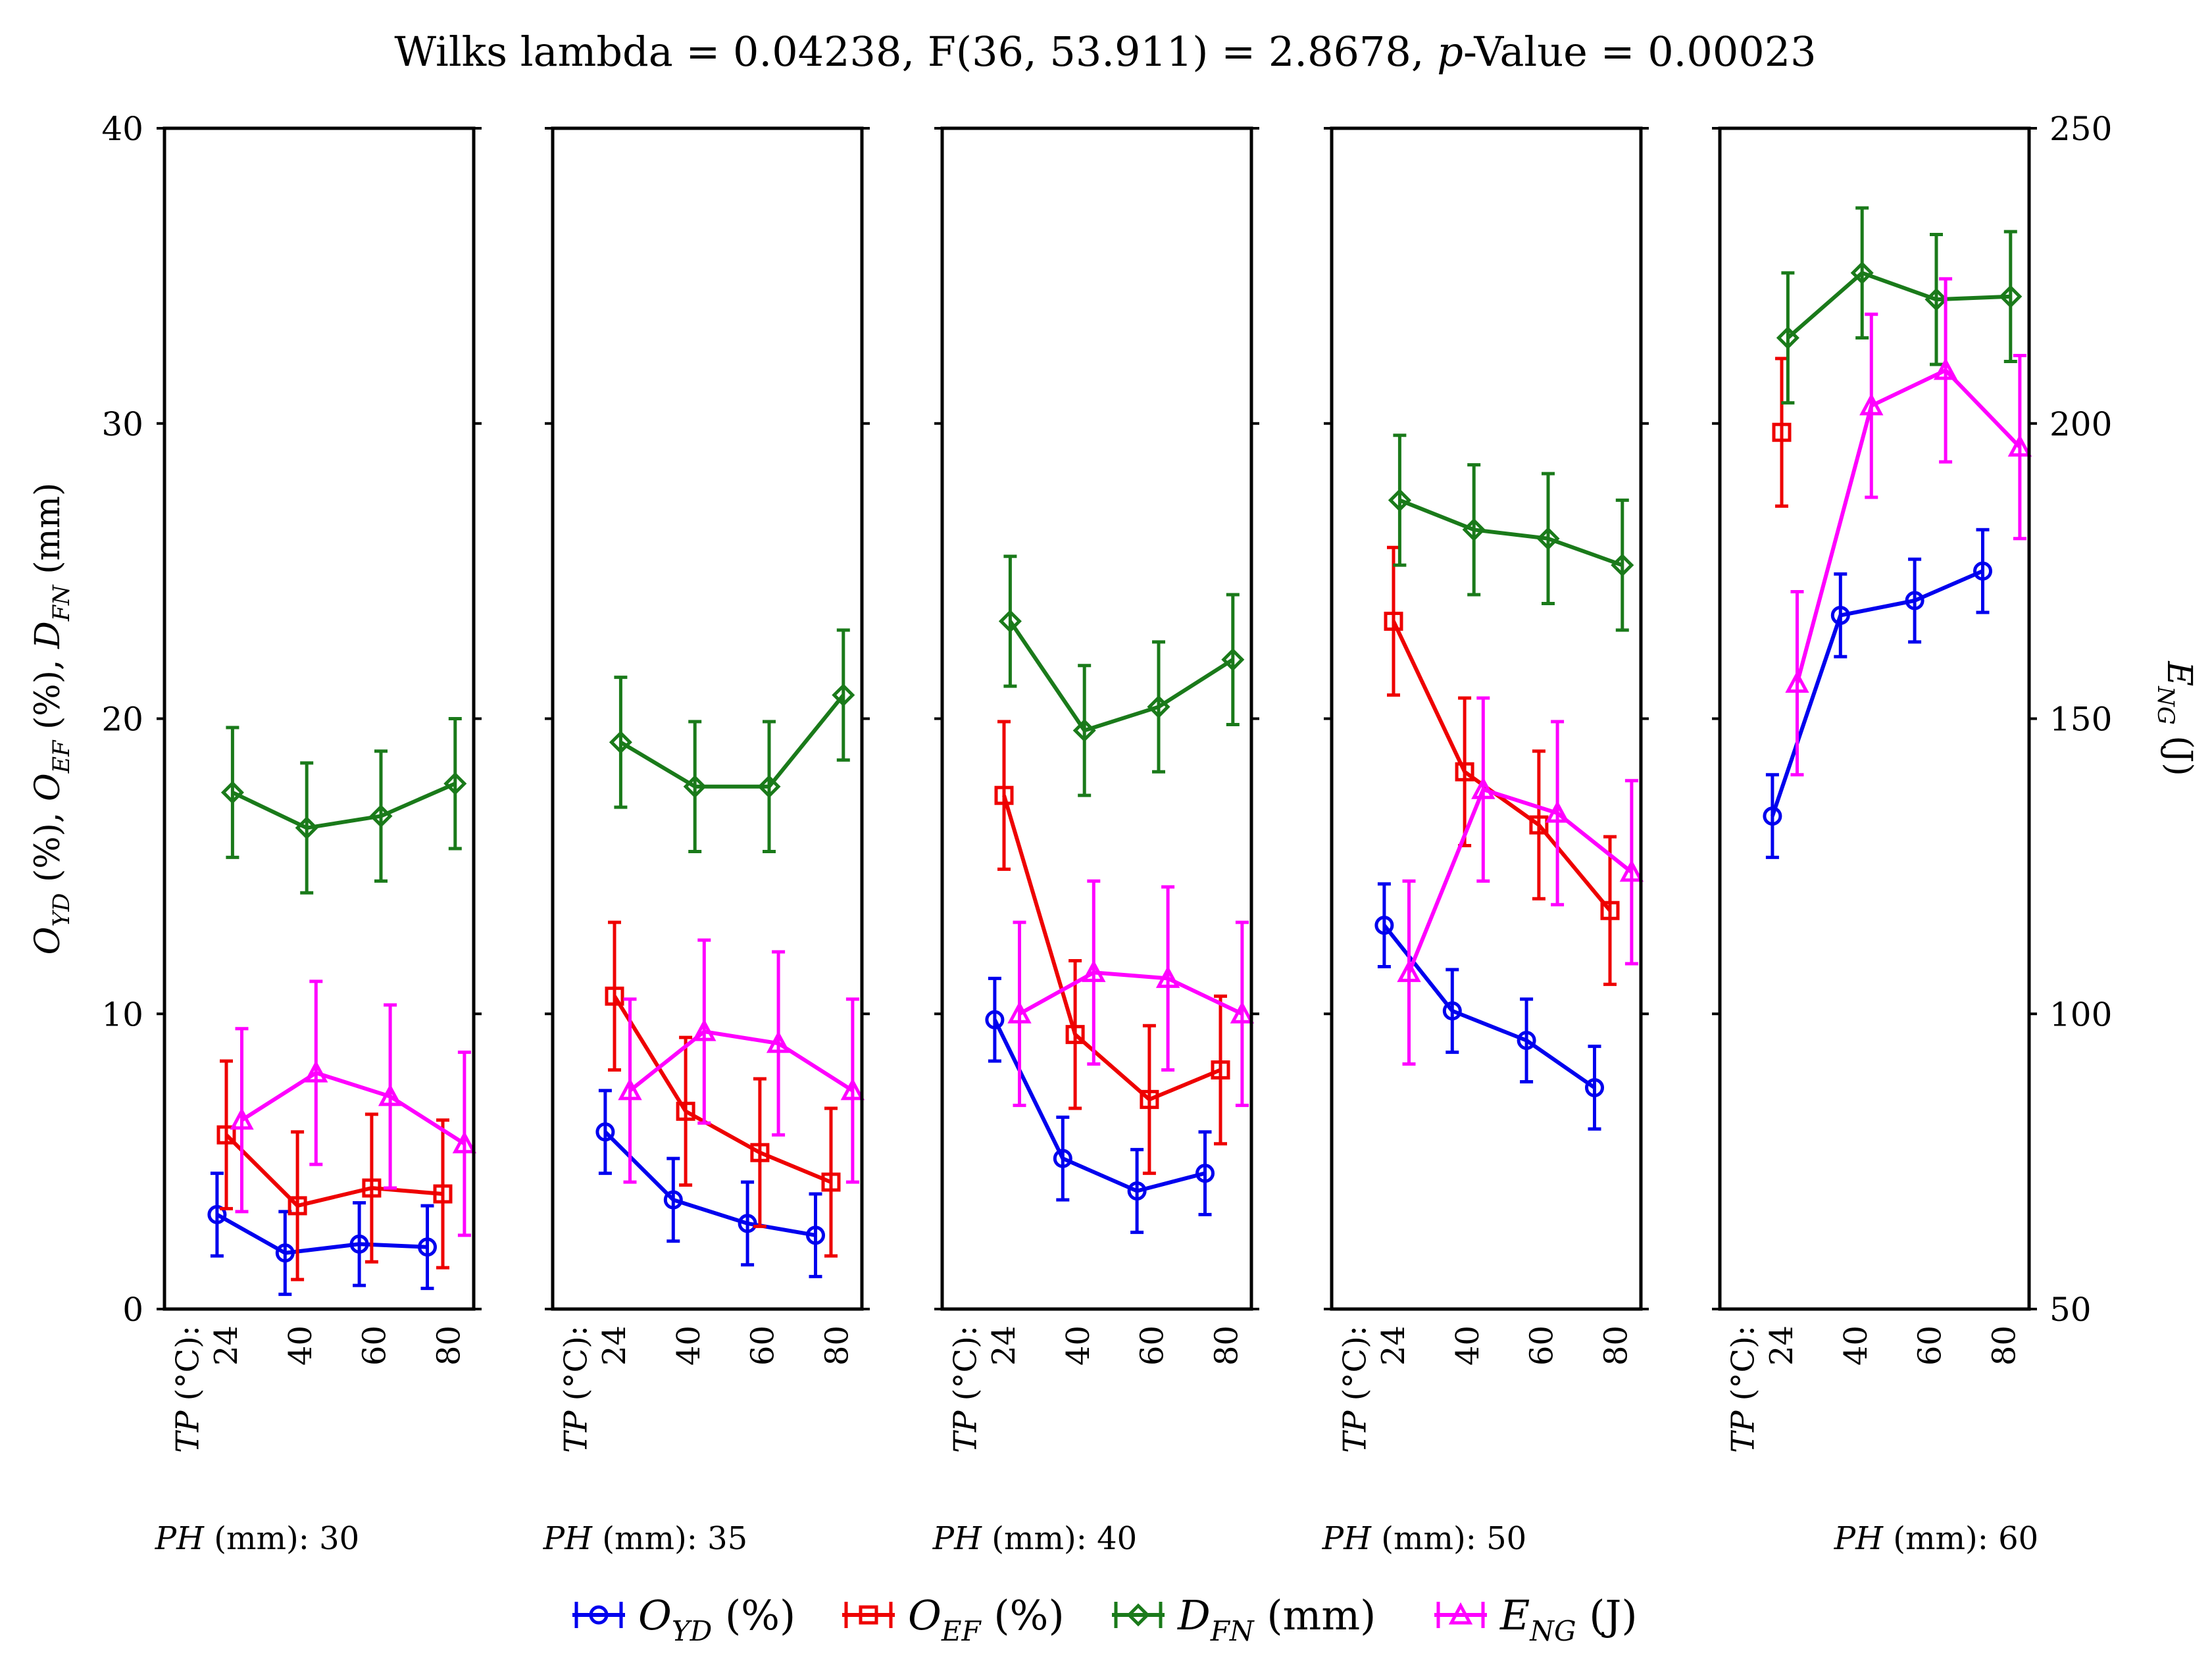  Describe the element at coordinates (2080, 1014) in the screenshot. I see `right-tick-label: 100` at that location.